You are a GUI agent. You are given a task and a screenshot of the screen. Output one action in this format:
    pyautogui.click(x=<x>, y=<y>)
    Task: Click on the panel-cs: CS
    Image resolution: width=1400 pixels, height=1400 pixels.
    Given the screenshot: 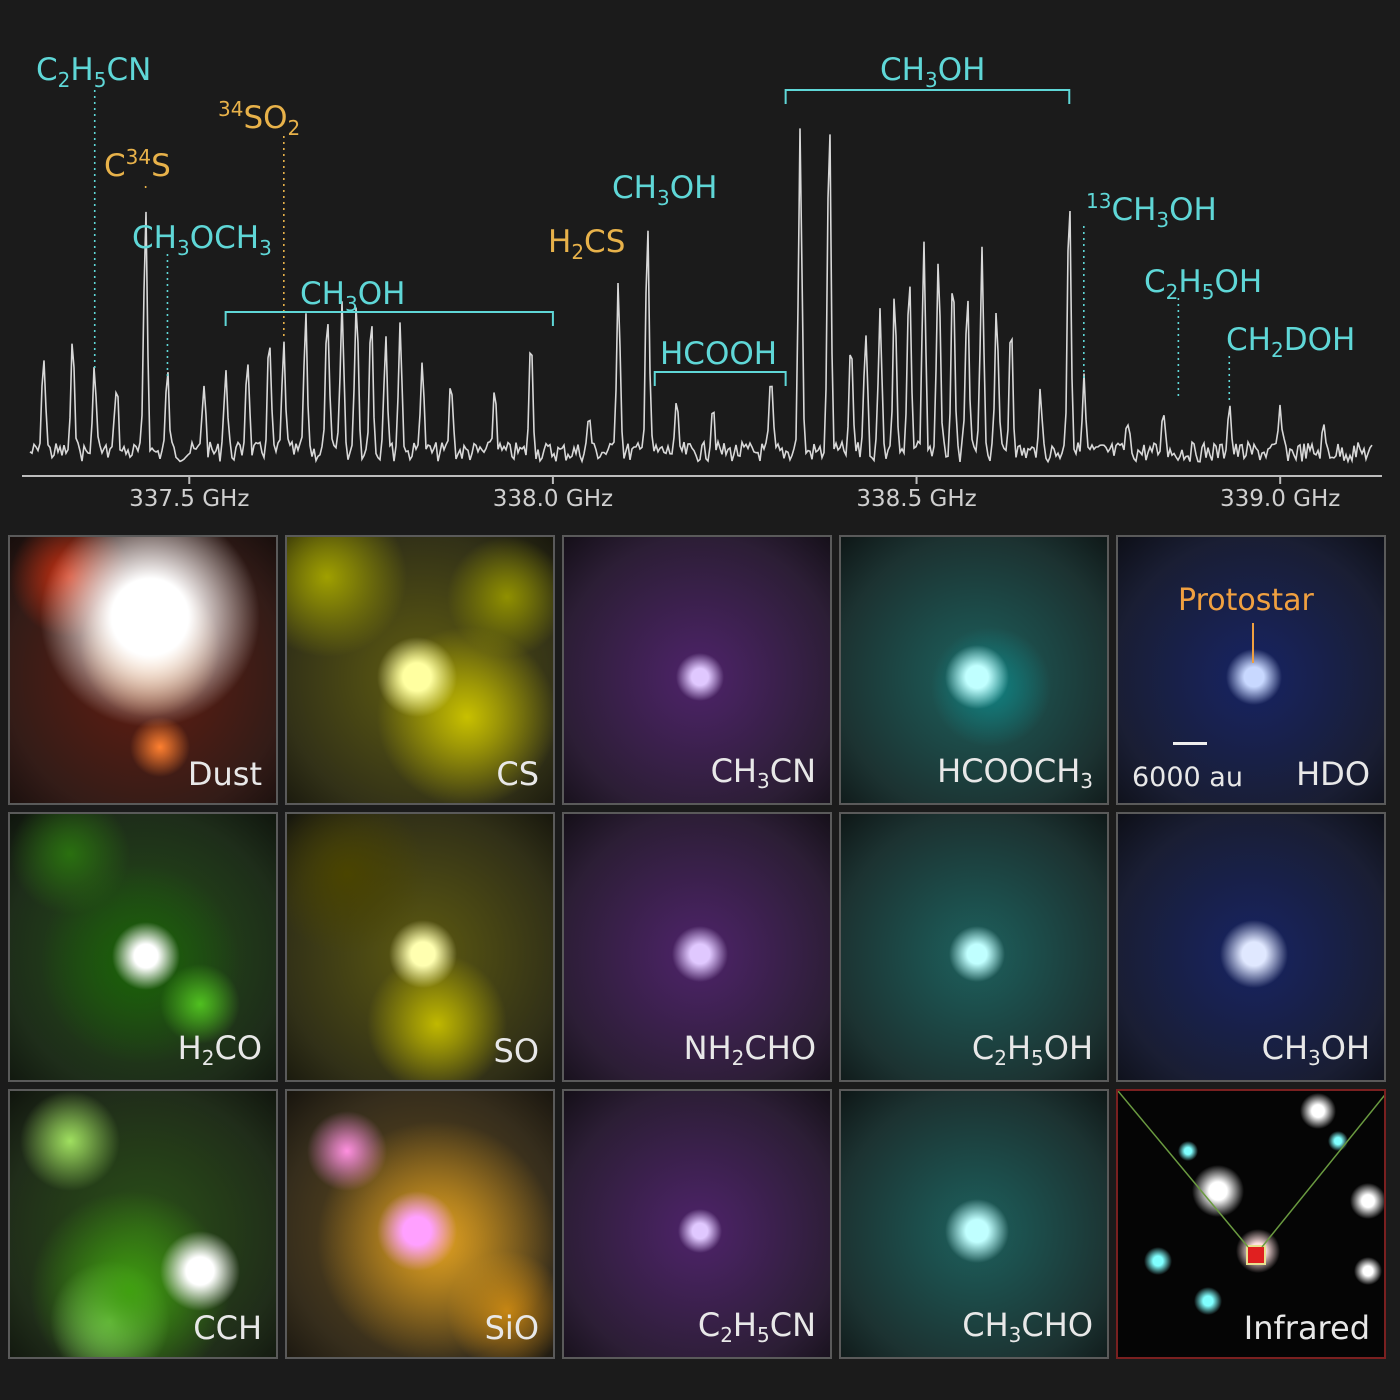 What is the action you would take?
    pyautogui.click(x=420, y=670)
    